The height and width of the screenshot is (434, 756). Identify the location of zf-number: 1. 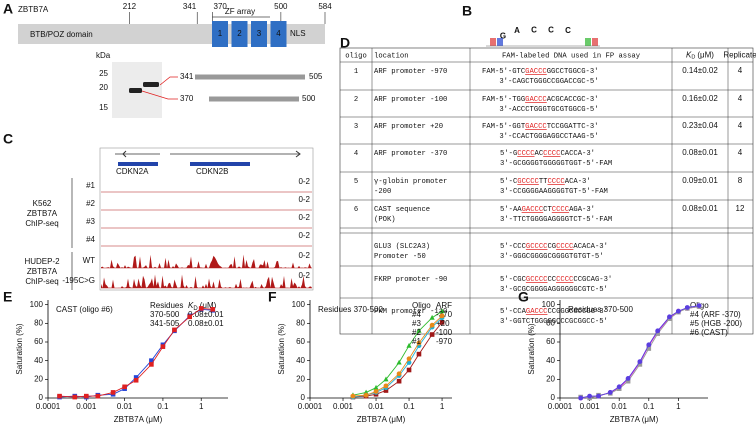
(220, 33).